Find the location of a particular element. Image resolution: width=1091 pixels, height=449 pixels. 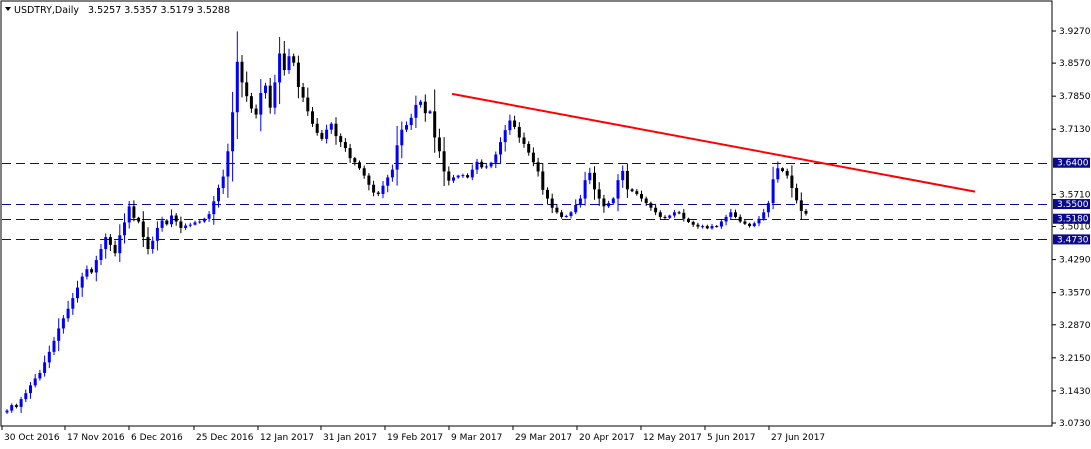

level-badge-label: 3.4730 is located at coordinates (1073, 240).